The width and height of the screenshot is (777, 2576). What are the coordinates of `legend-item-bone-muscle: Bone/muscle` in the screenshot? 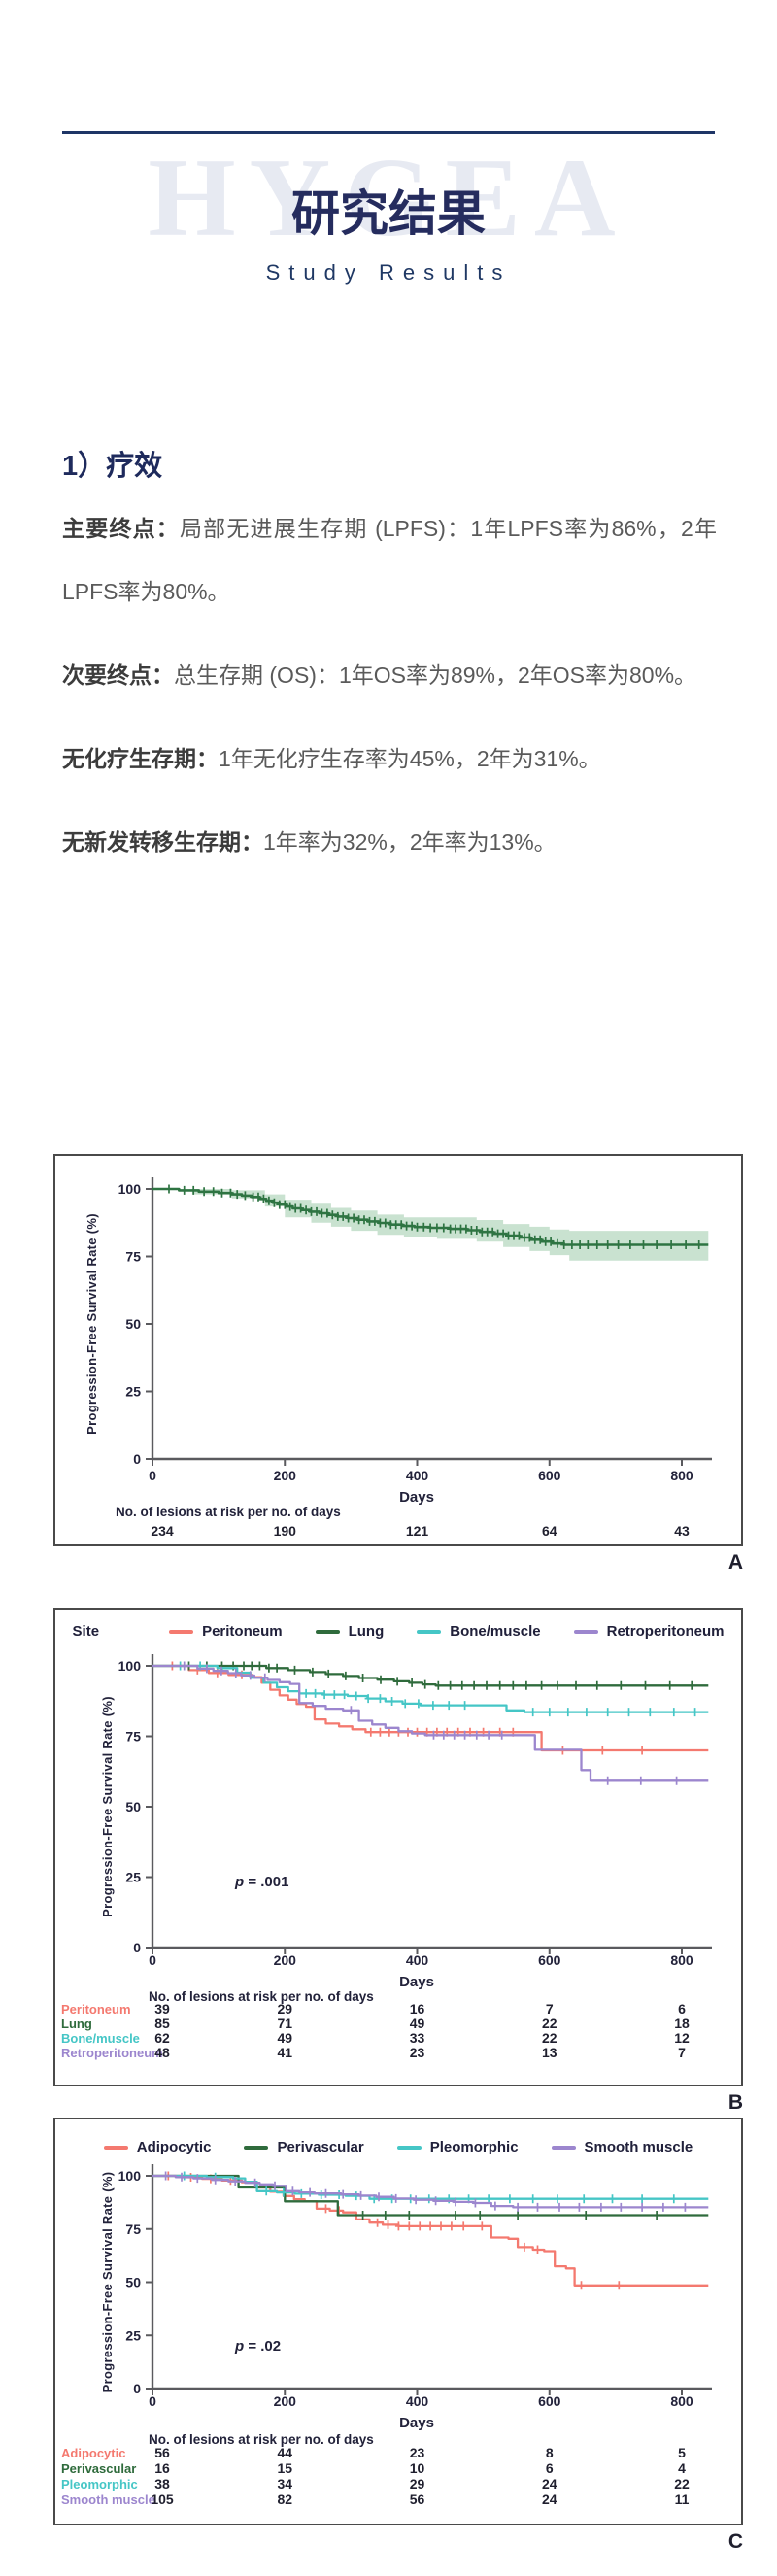 It's located at (479, 1631).